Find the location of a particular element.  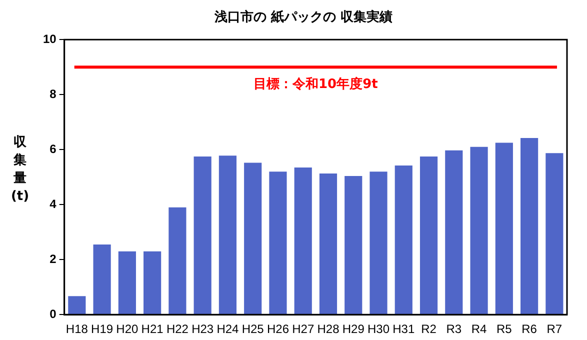

x-tick-label: H31 is located at coordinates (403, 329).